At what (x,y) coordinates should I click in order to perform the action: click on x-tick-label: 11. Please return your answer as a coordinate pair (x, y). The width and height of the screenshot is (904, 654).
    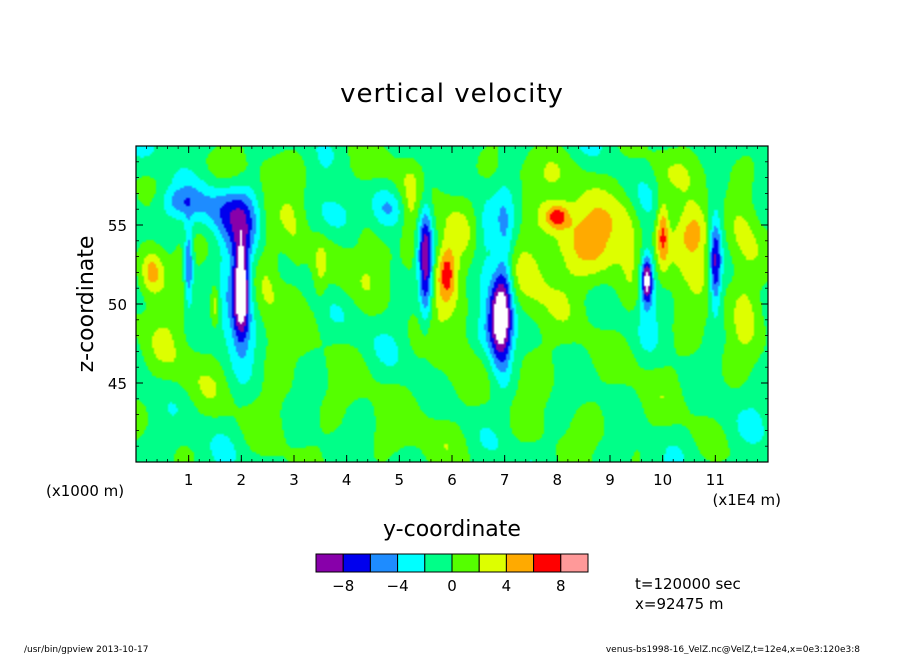
    Looking at the image, I should click on (715, 480).